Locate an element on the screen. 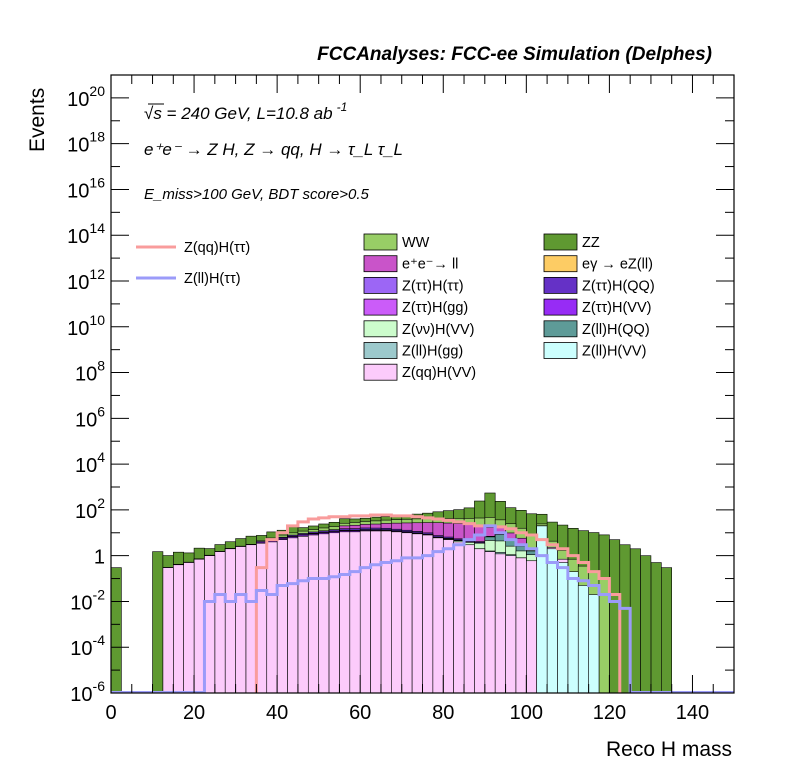  energy-exponent: -1 is located at coordinates (342, 107).